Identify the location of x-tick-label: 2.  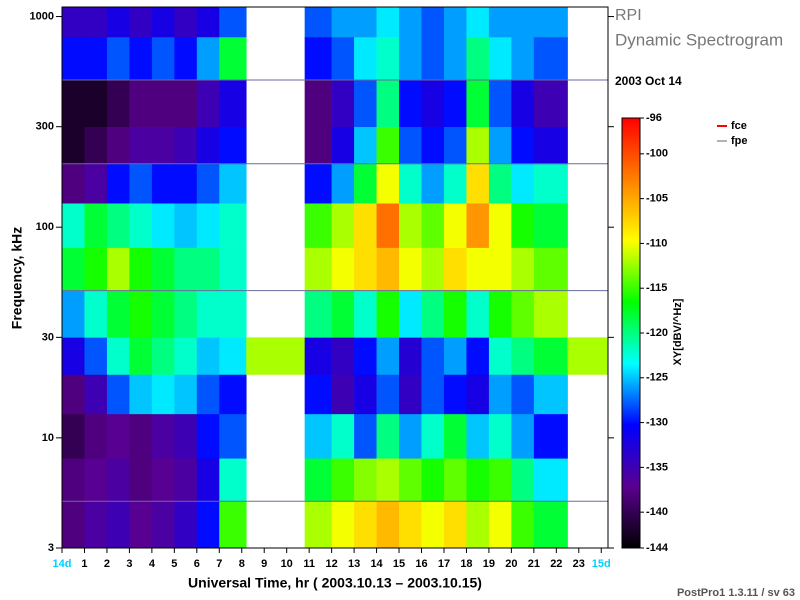
(107, 564).